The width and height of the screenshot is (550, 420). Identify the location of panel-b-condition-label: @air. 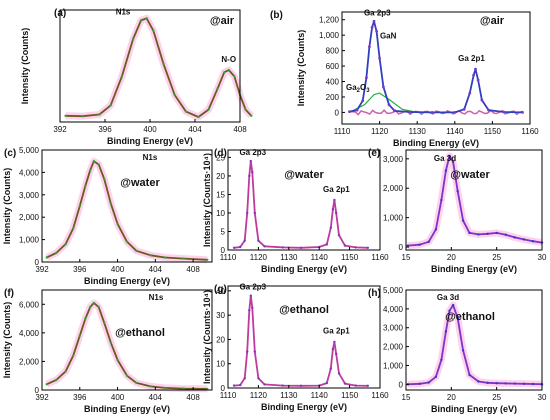
(492, 21).